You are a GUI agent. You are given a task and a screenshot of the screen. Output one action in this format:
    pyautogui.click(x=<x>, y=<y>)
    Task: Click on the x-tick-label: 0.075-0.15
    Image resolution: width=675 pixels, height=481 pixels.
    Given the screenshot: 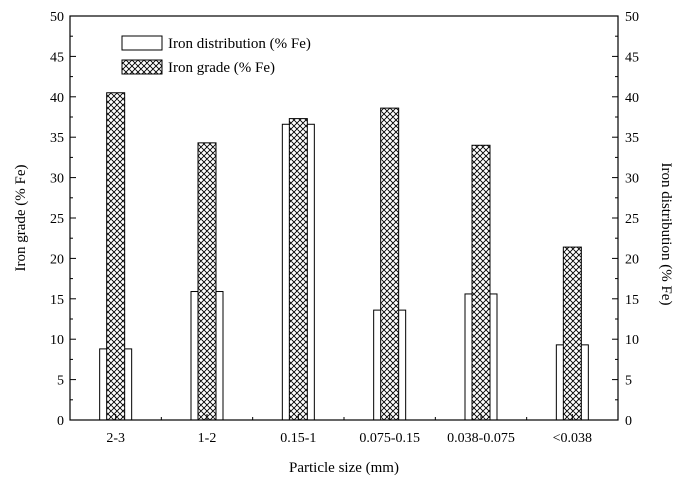 What is the action you would take?
    pyautogui.click(x=389, y=438)
    